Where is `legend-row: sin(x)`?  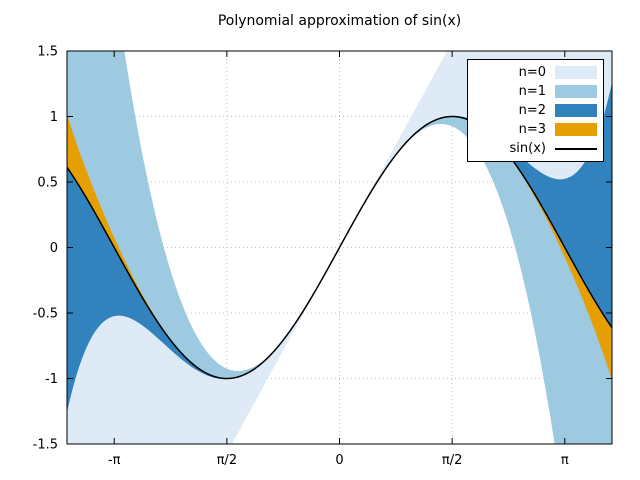 legend-row: sin(x) is located at coordinates (534, 148).